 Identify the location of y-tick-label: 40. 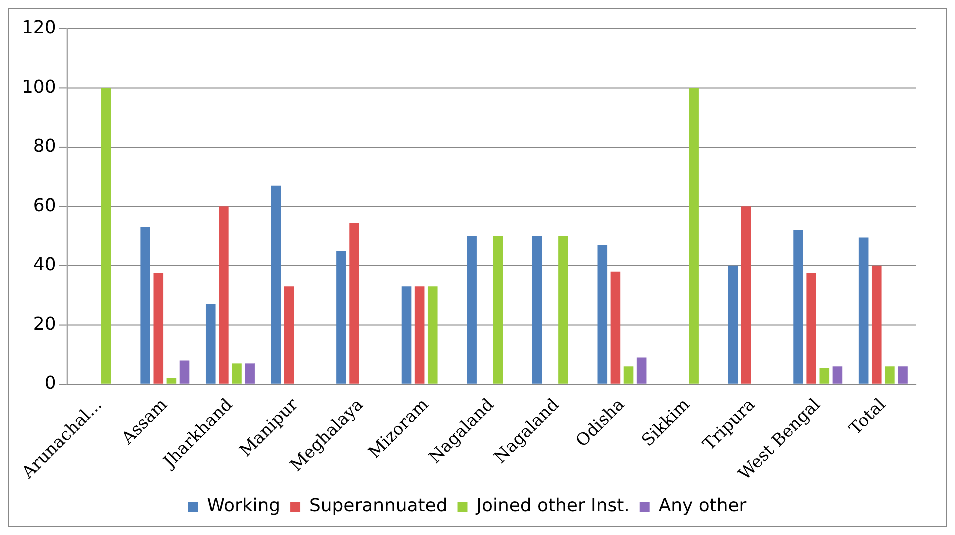
(44, 265).